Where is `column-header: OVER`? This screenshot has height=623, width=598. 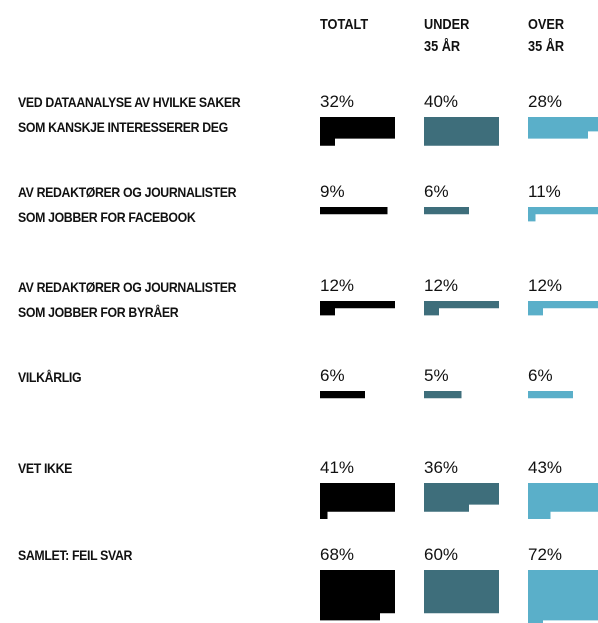 column-header: OVER is located at coordinates (546, 24).